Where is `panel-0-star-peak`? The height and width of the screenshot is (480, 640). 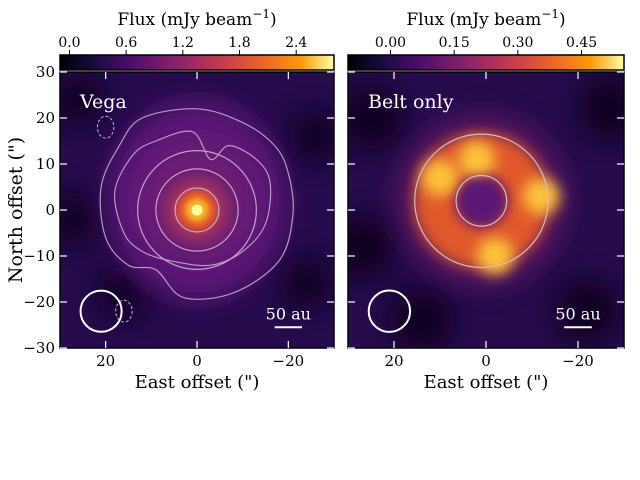 panel-0-star-peak is located at coordinates (197, 210).